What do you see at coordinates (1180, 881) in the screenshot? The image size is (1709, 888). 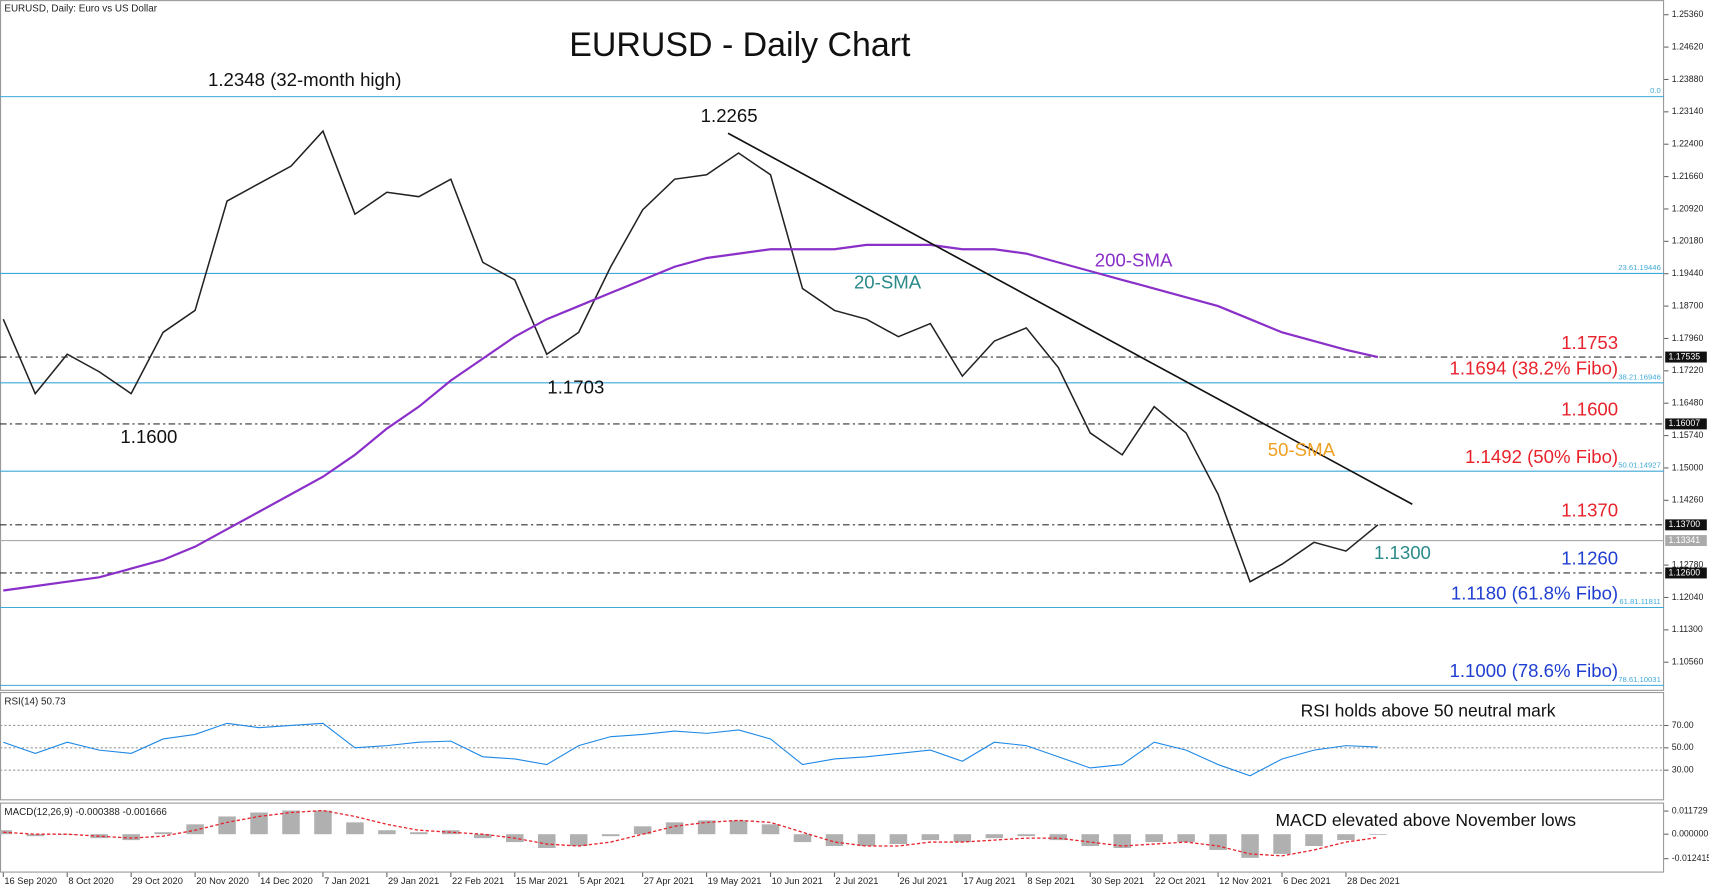 I see `x-tick-label: 22 Oct 2021` at bounding box center [1180, 881].